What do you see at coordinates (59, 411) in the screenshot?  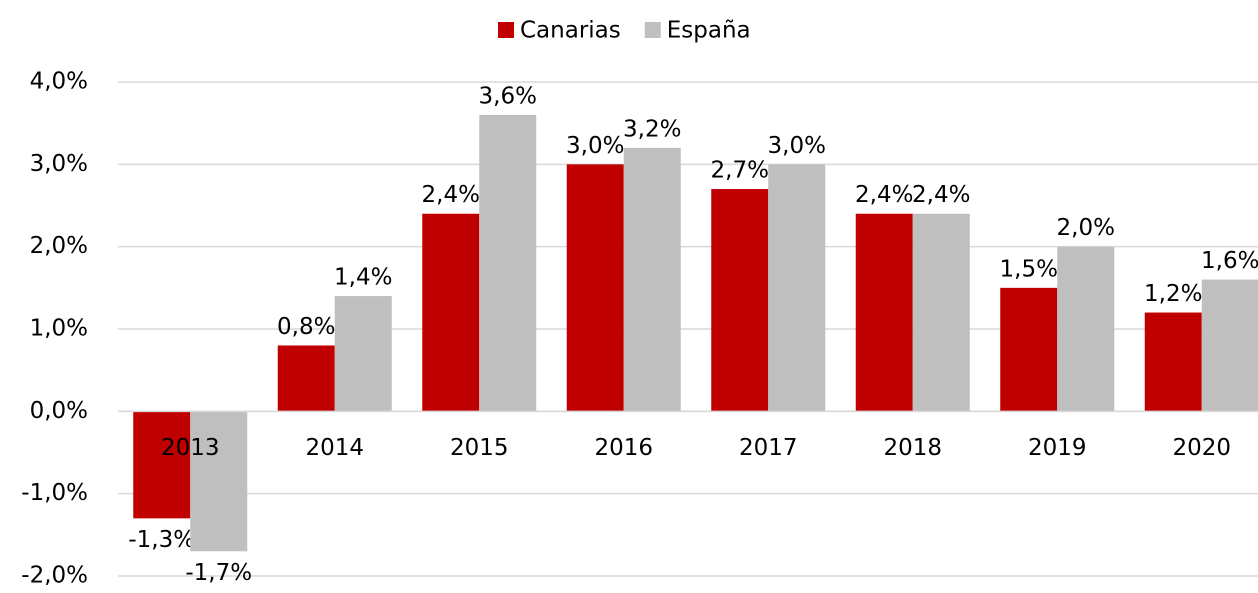 I see `y-tick-label: 0,0%` at bounding box center [59, 411].